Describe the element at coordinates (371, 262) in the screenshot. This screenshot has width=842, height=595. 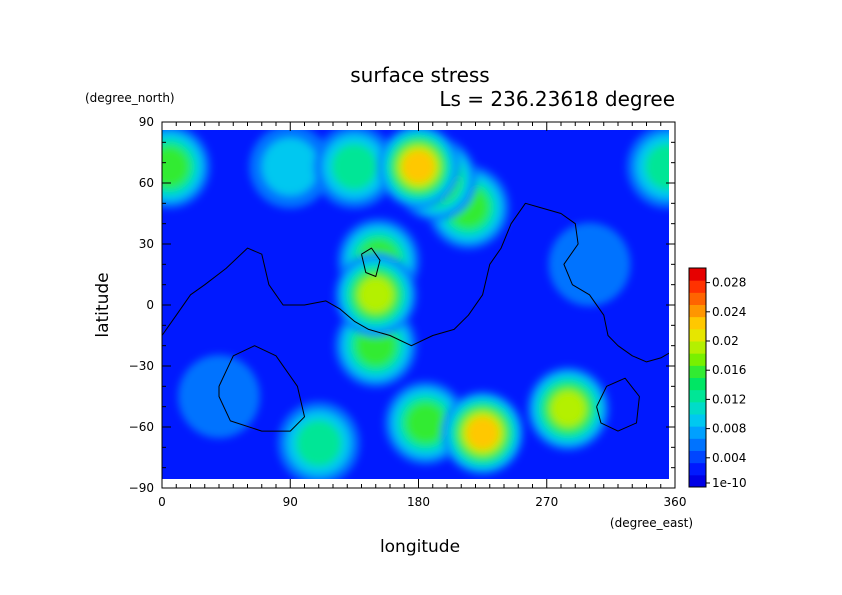
I see `contour-small-crater` at that location.